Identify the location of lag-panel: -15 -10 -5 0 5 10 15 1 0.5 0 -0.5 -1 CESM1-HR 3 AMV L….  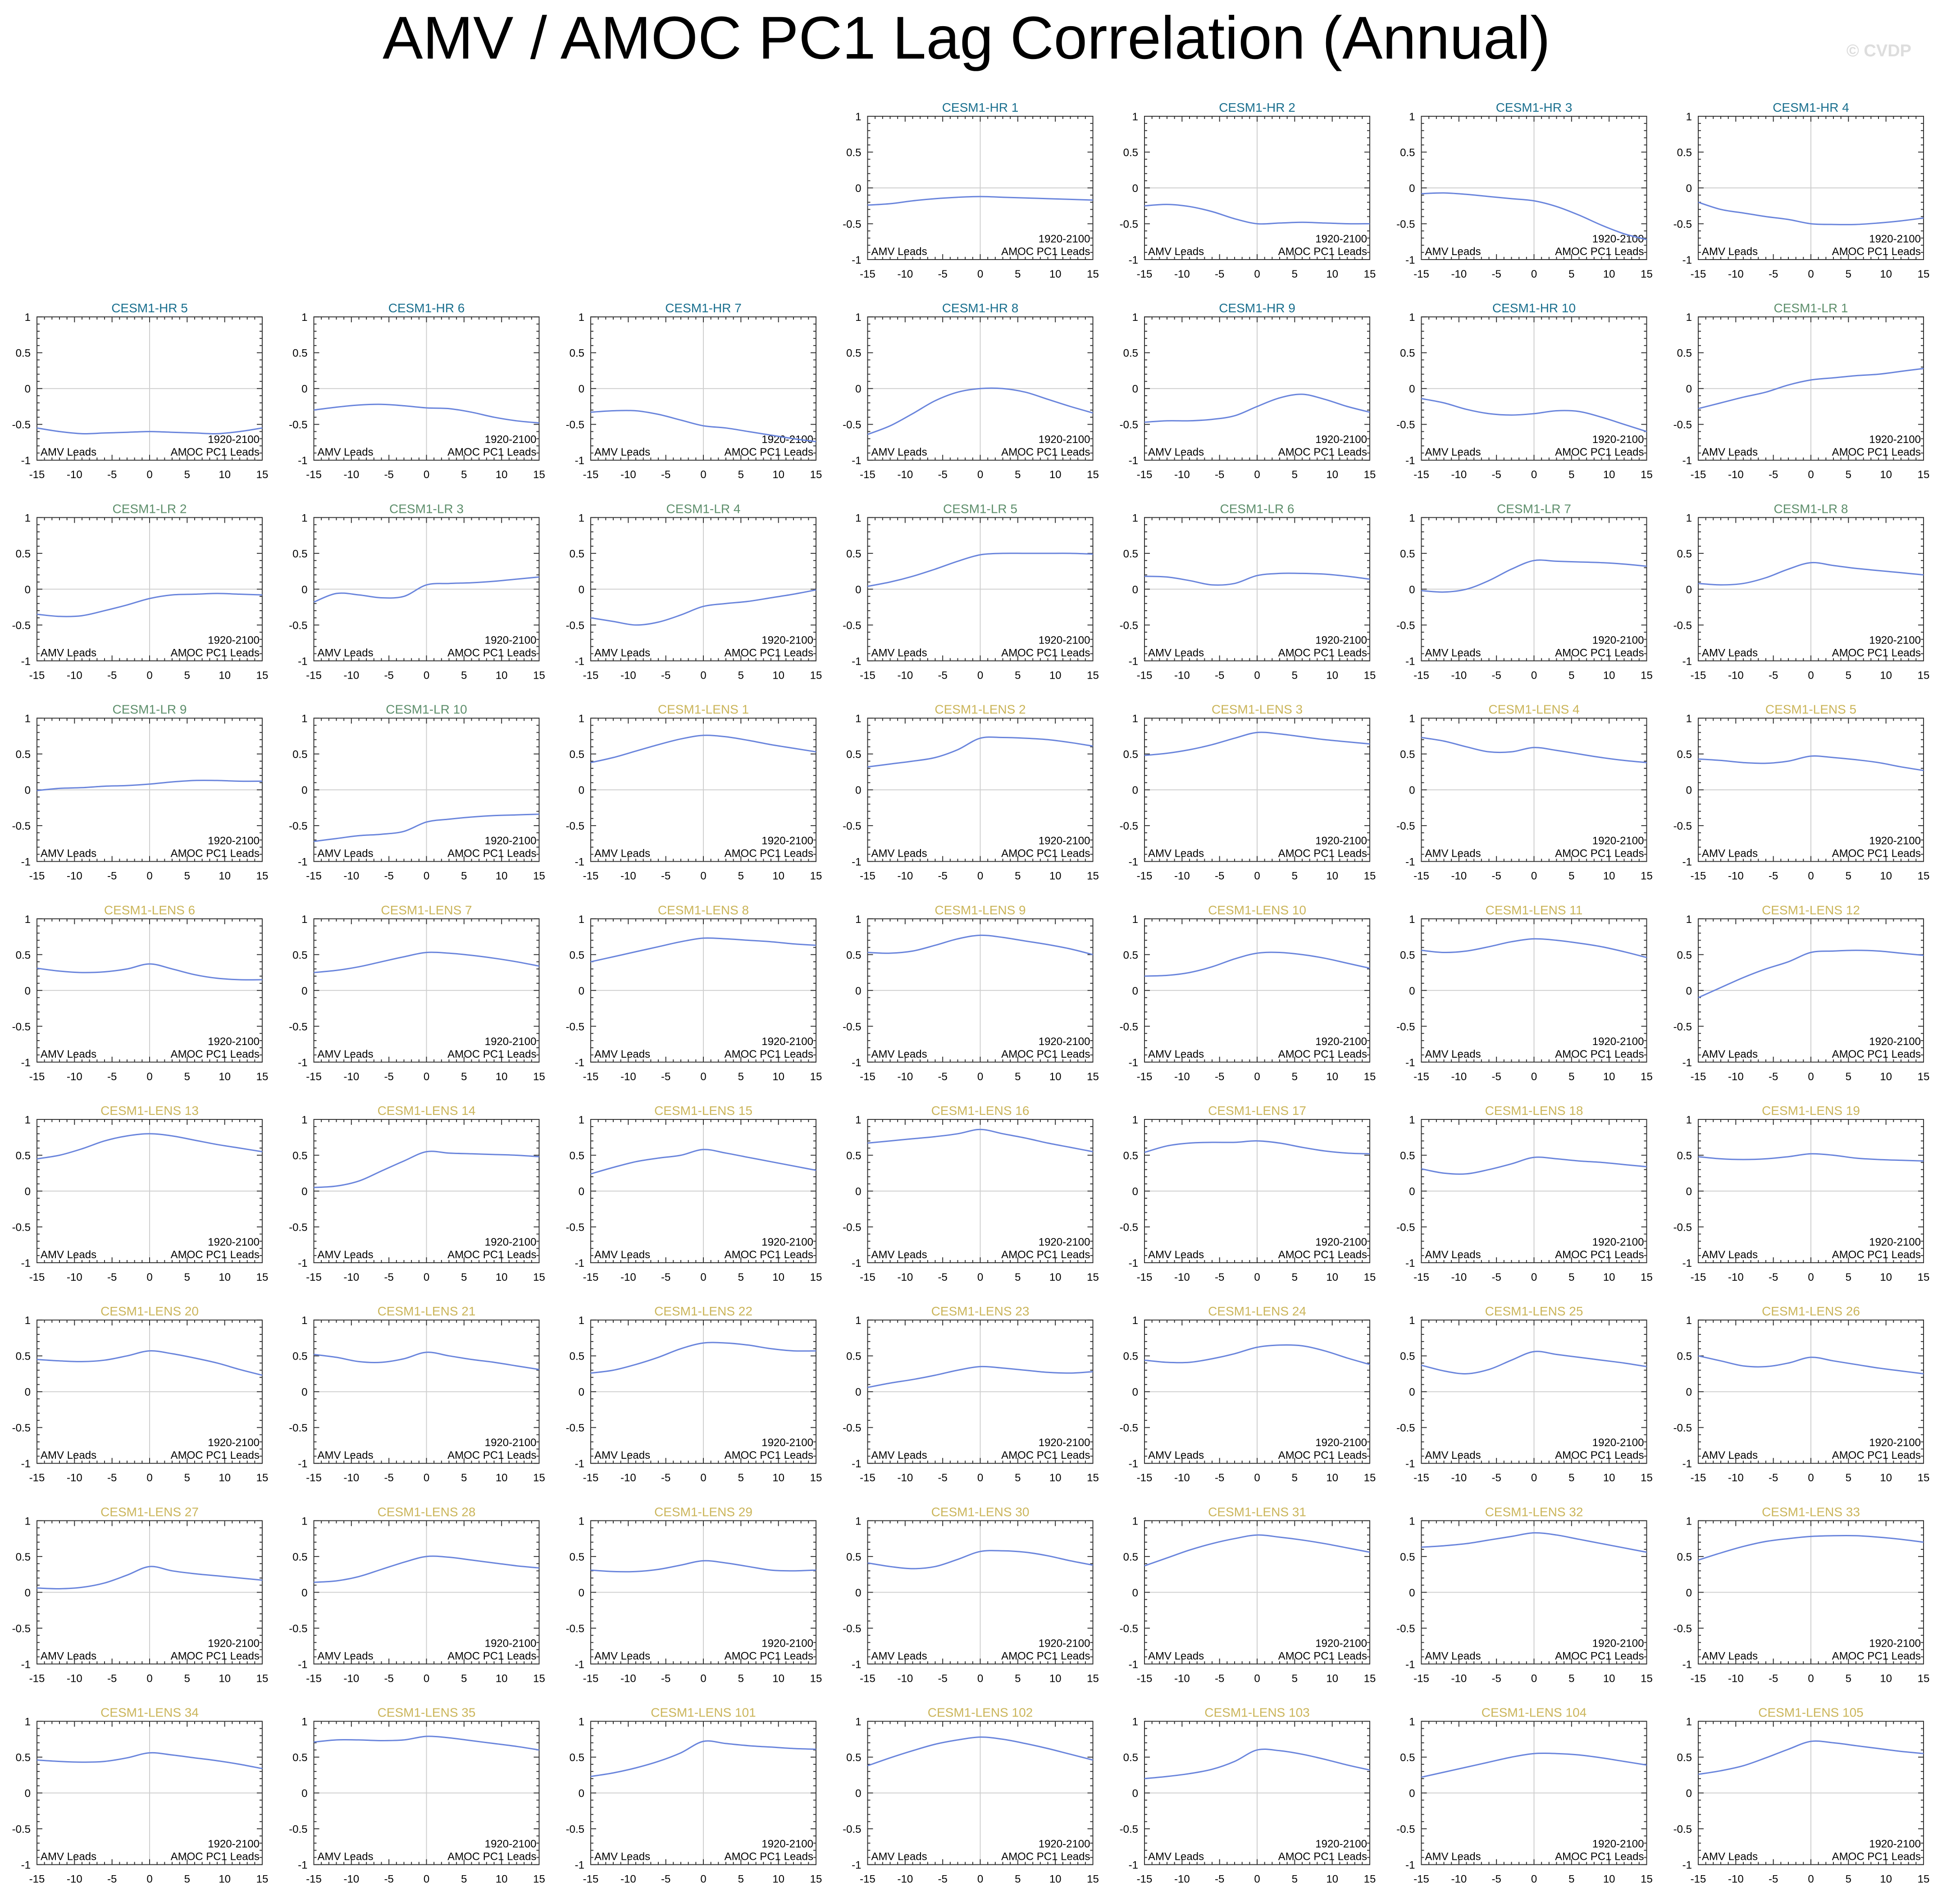
(1524, 190).